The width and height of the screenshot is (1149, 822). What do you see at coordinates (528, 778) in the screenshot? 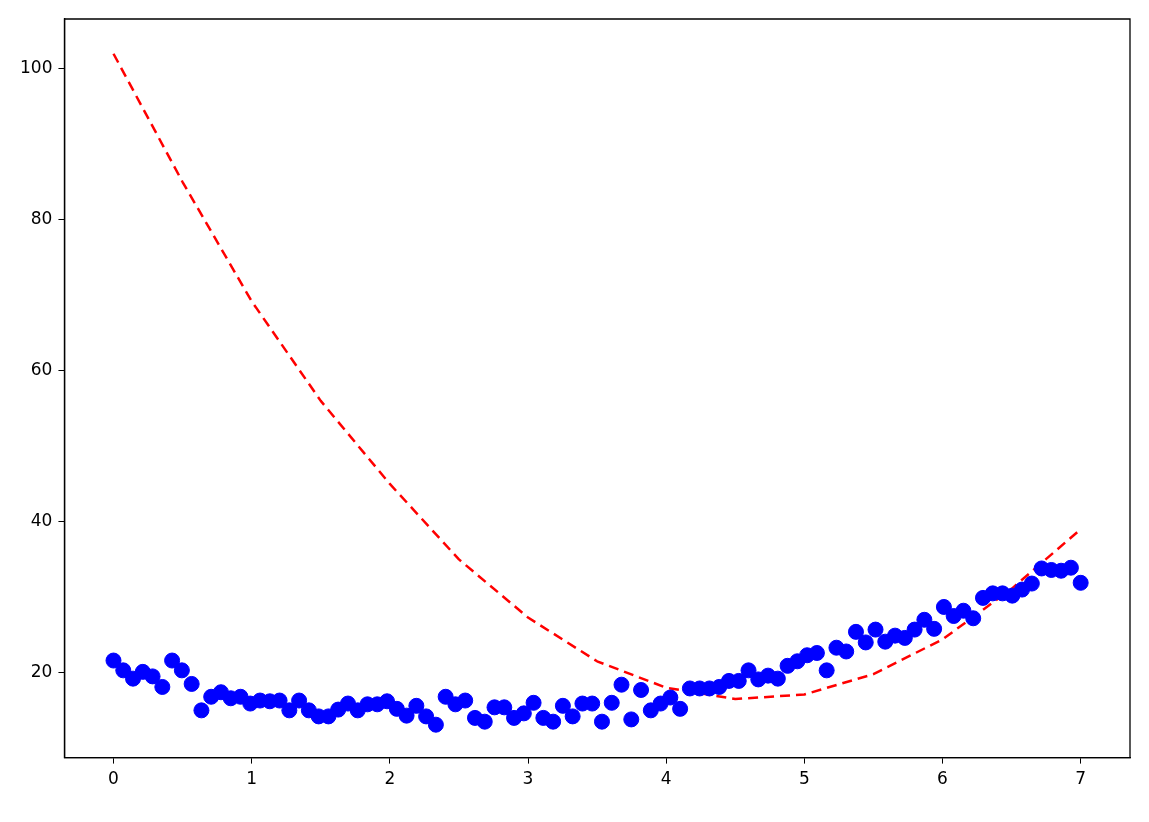
I see `x-tick-label: 3` at bounding box center [528, 778].